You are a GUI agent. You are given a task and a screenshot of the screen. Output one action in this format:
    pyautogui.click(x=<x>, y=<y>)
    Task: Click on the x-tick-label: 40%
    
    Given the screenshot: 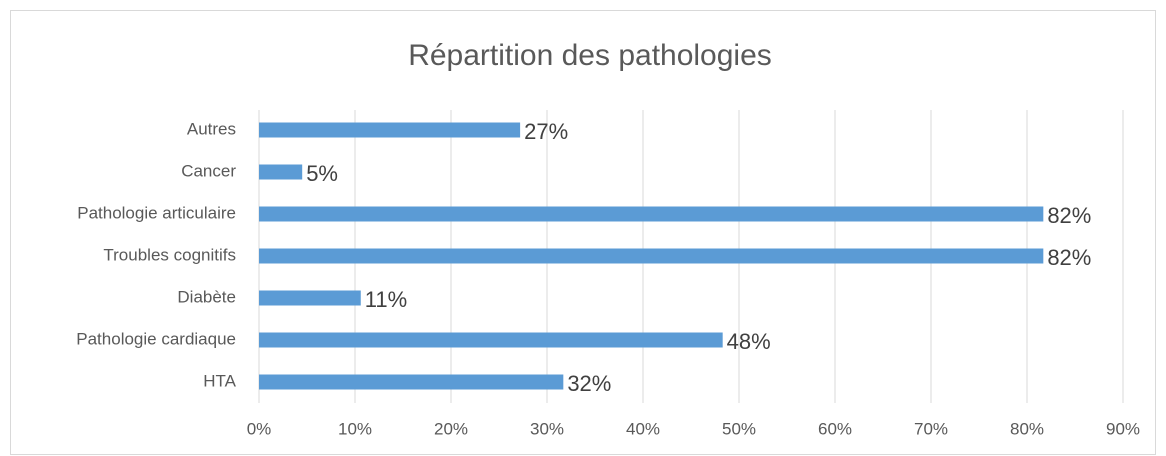 What is the action you would take?
    pyautogui.click(x=643, y=428)
    